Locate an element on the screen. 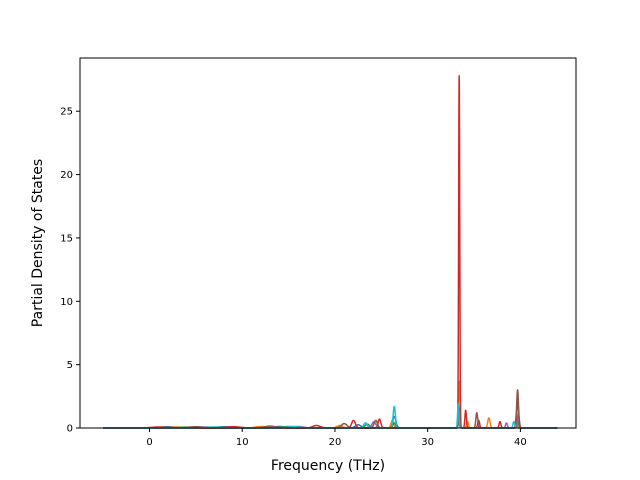 This screenshot has width=640, height=480. y-tick-label: 5 is located at coordinates (70, 365).